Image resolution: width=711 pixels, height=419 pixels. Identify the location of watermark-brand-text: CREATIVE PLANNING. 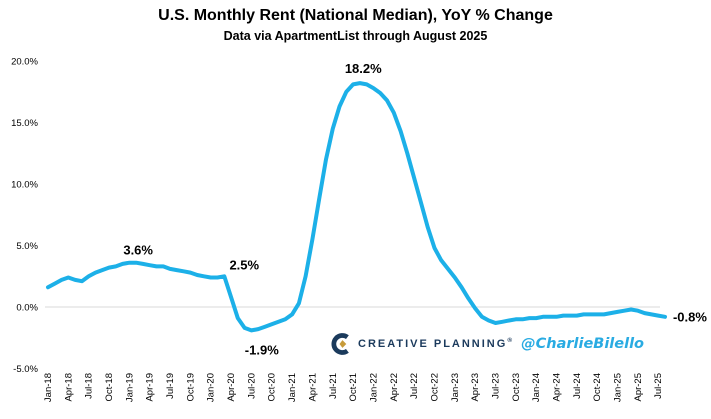
(433, 343).